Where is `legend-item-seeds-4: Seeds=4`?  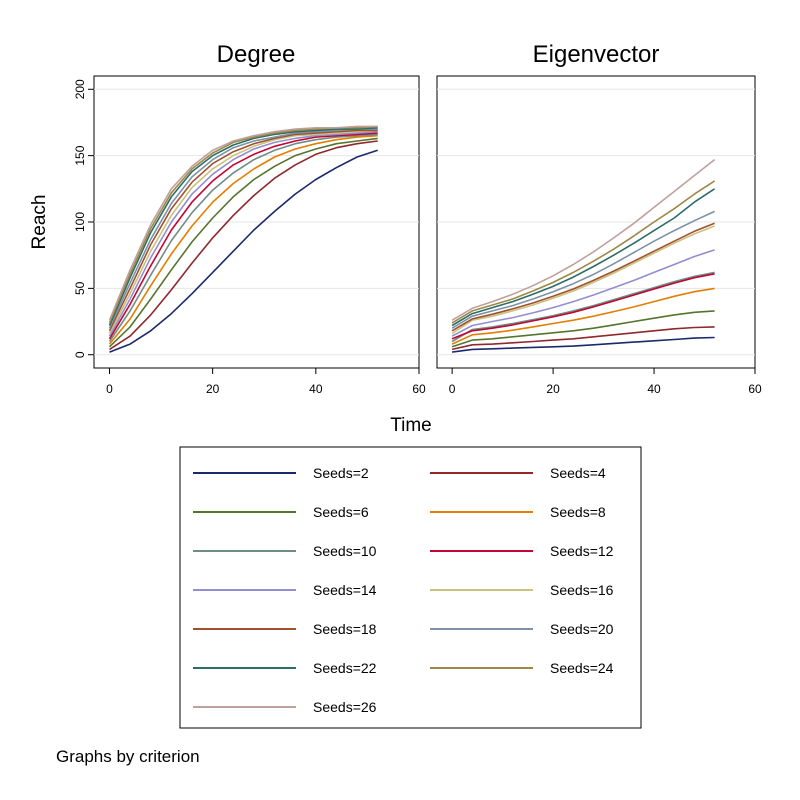
legend-item-seeds-4: Seeds=4 is located at coordinates (518, 473).